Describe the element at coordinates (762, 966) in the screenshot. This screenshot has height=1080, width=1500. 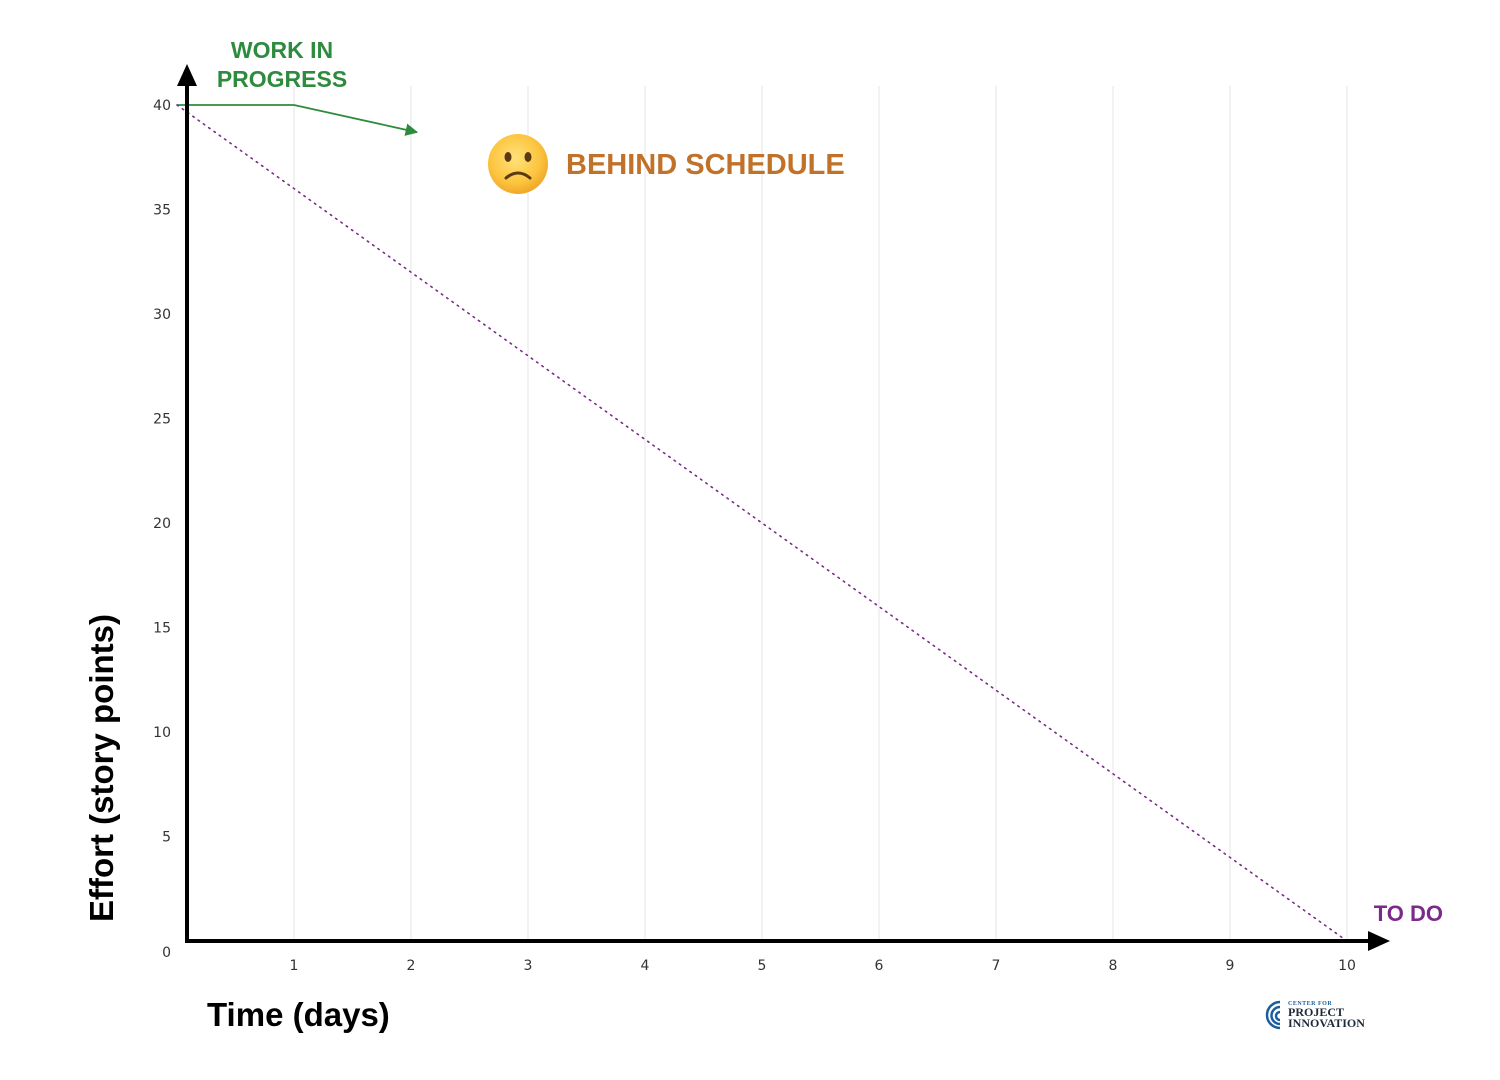
I see `x-tick-label: 5` at that location.